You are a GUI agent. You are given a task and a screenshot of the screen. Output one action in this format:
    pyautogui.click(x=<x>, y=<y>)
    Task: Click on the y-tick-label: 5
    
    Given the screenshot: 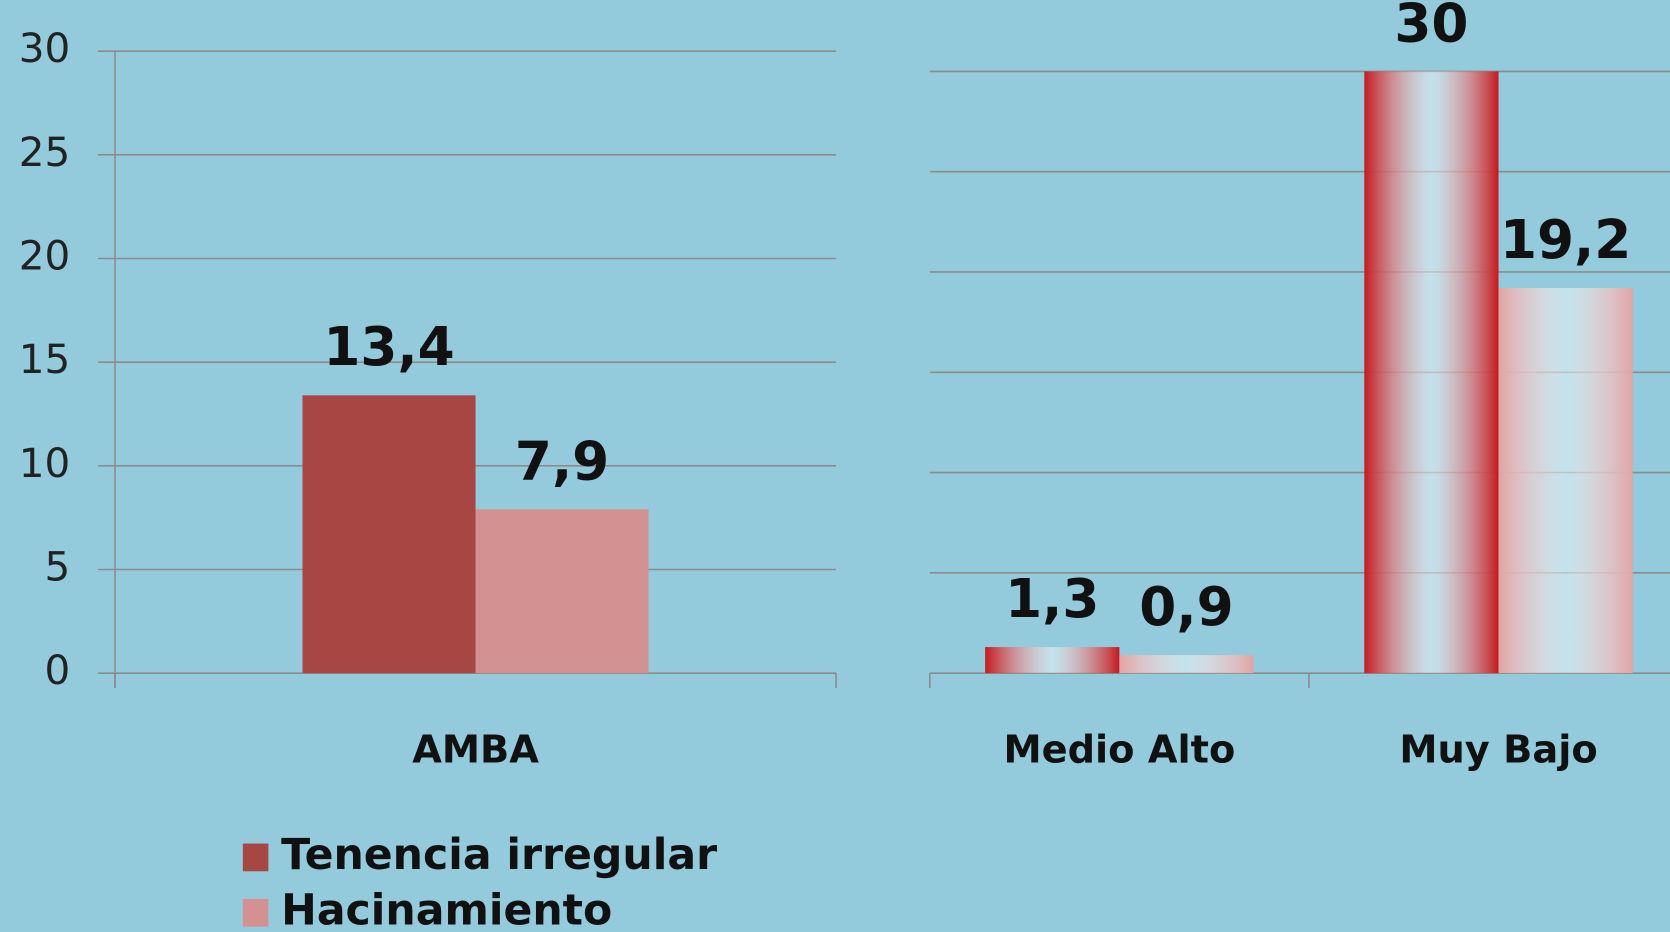 What is the action you would take?
    pyautogui.click(x=58, y=566)
    